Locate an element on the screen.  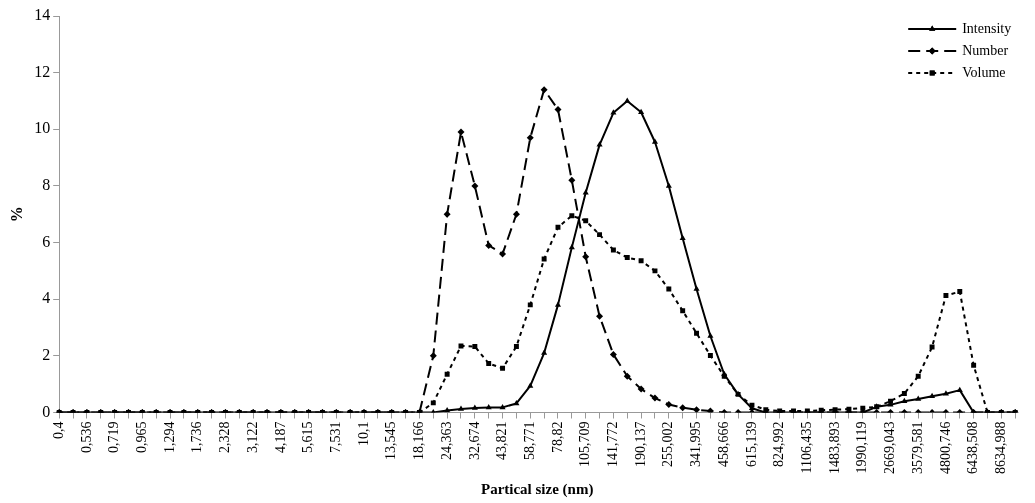
x-tick-label: 255,002 is located at coordinates (668, 444).